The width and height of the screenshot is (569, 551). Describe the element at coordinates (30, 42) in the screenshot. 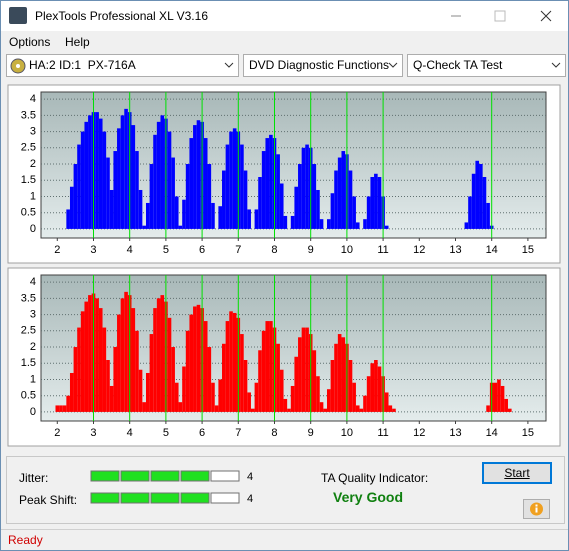

I see `menu-item: Options` at that location.